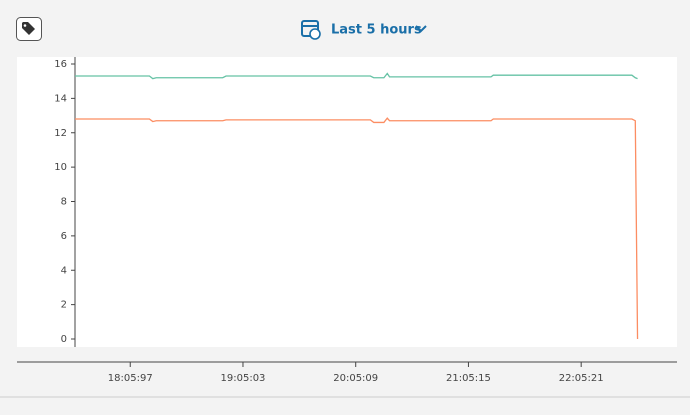  Describe the element at coordinates (581, 378) in the screenshot. I see `x-tick-label: 22:05:21` at that location.